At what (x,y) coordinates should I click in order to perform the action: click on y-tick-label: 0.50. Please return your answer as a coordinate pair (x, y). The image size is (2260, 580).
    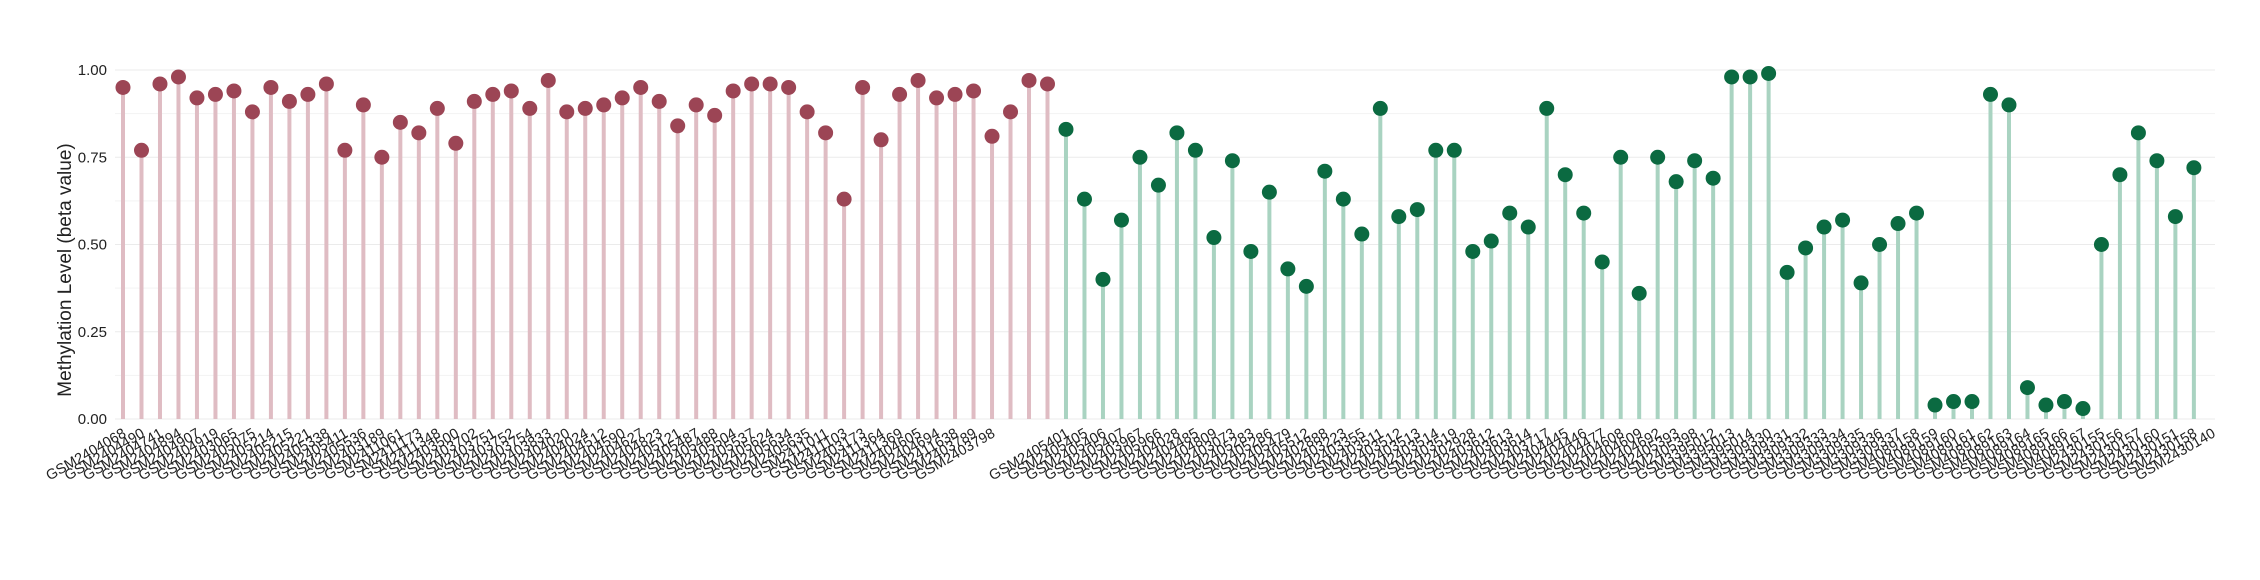
    Looking at the image, I should click on (92, 245).